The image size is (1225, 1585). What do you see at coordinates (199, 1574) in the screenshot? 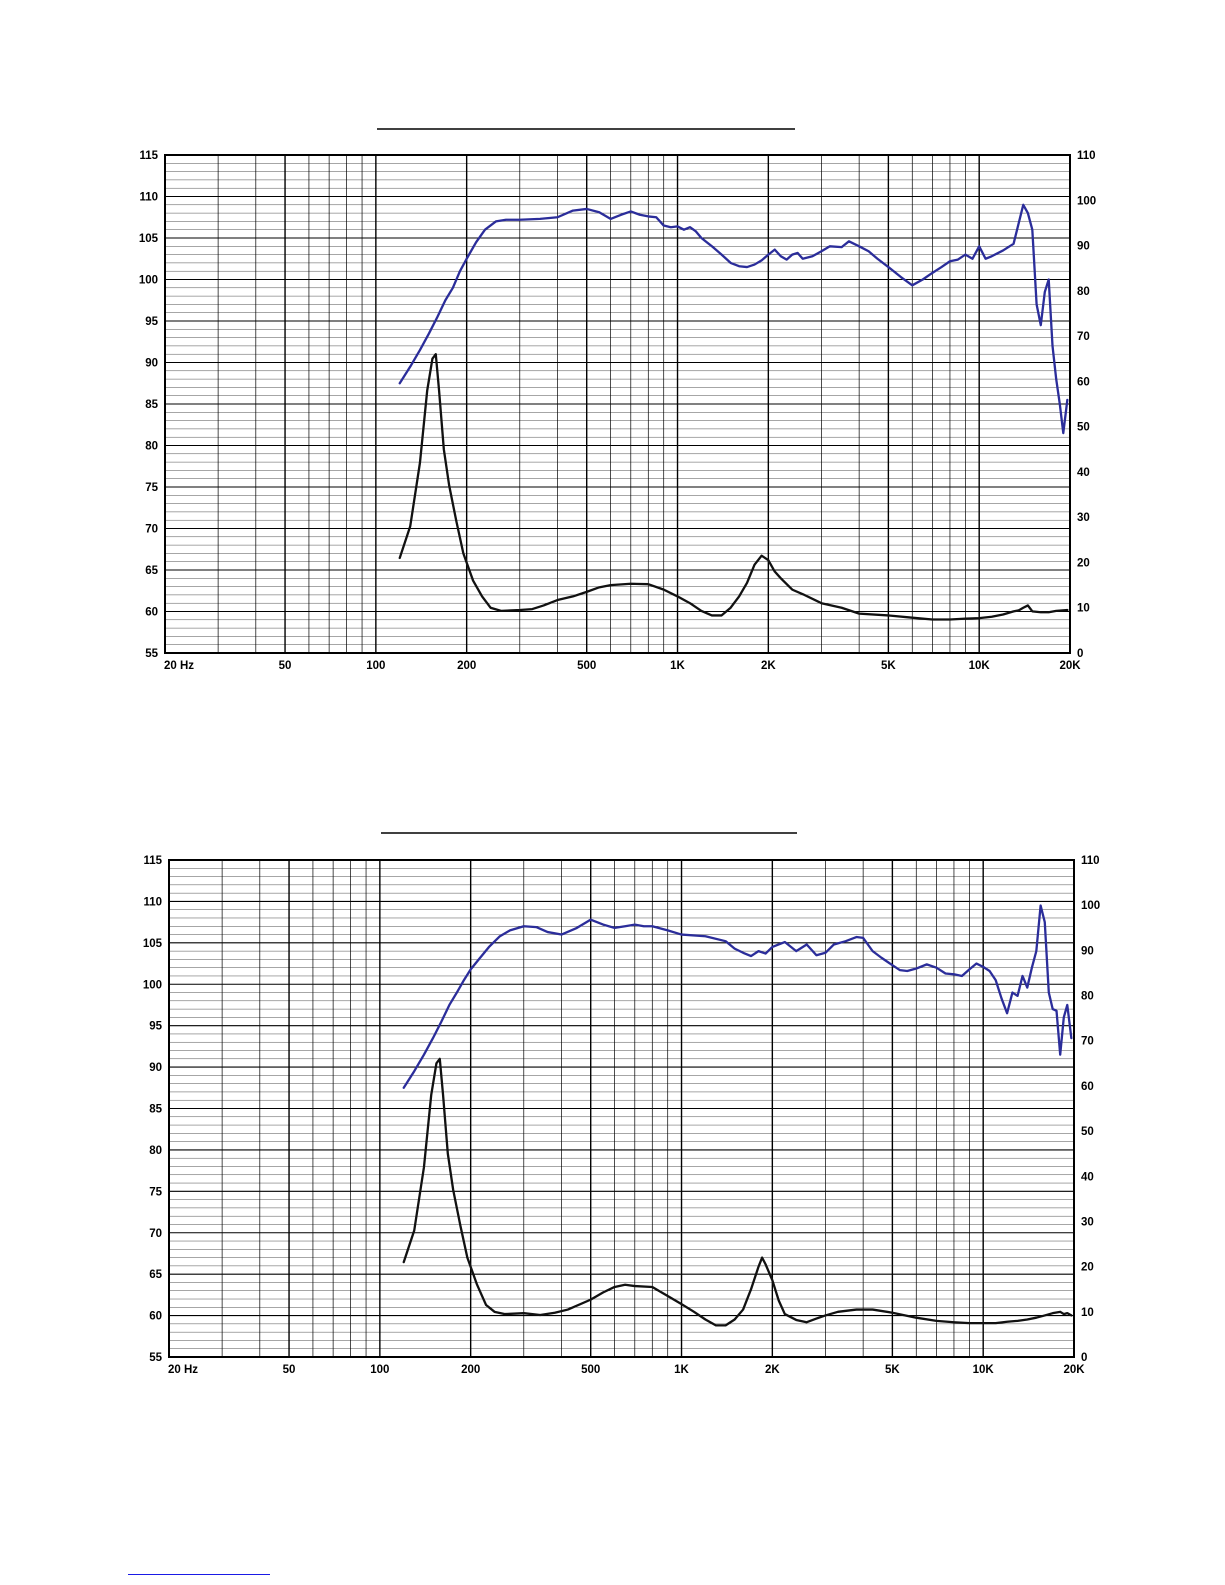
I see `footer-link-underline` at bounding box center [199, 1574].